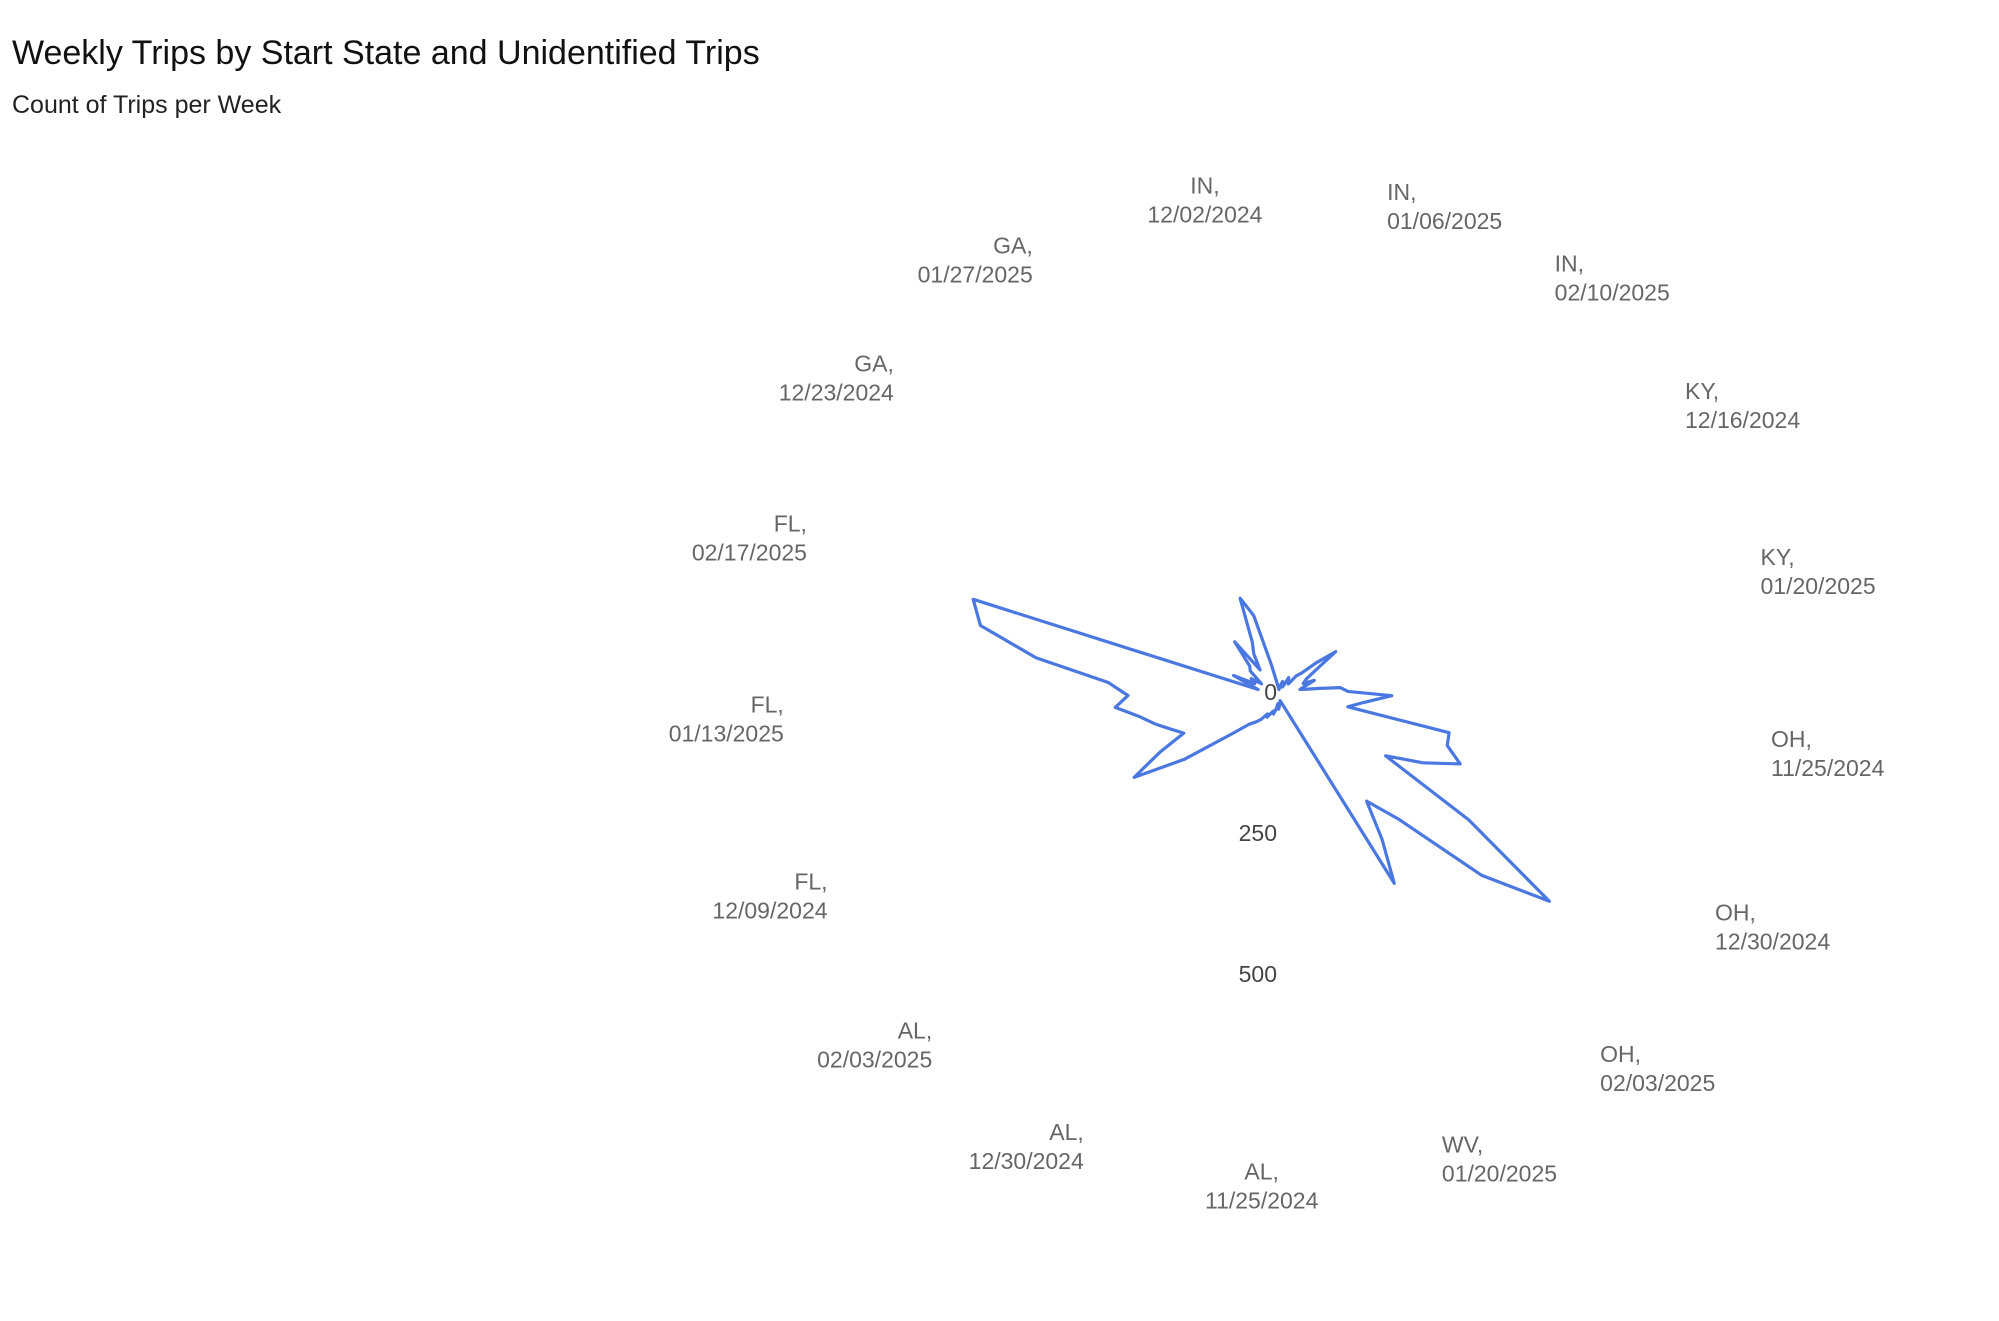  I want to click on category-label: IN, 12/02/2024, so click(1204, 200).